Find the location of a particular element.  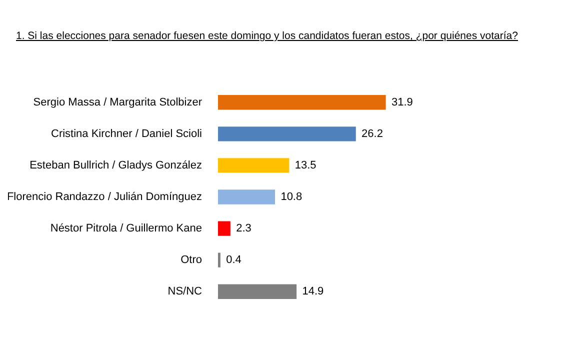

data-label: 31.9 is located at coordinates (402, 102).